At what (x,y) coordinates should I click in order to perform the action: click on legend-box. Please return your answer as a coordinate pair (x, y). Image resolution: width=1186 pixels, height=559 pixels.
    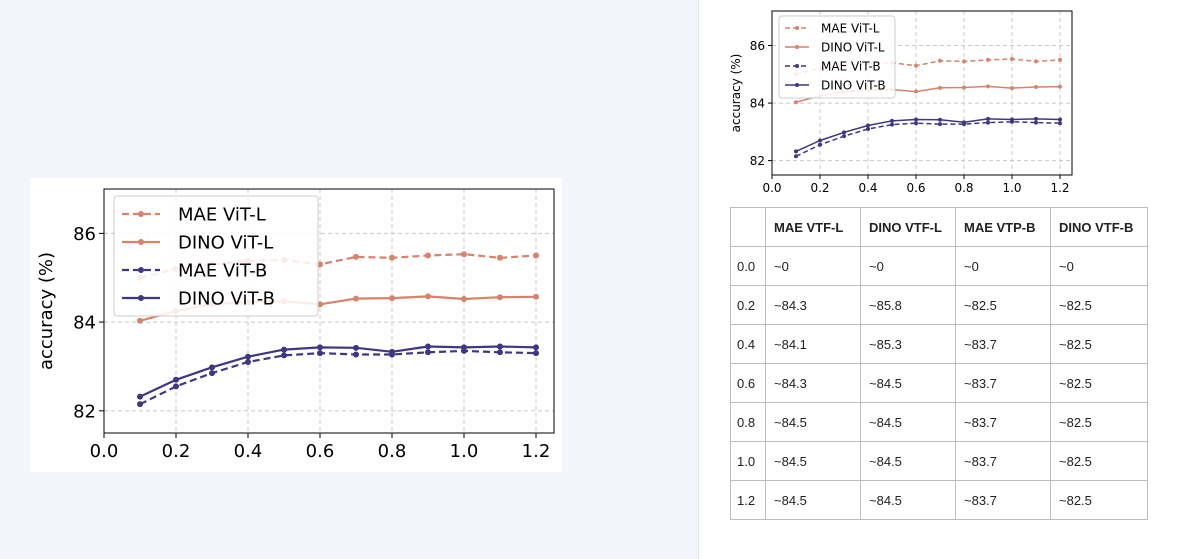
    Looking at the image, I should click on (837, 57).